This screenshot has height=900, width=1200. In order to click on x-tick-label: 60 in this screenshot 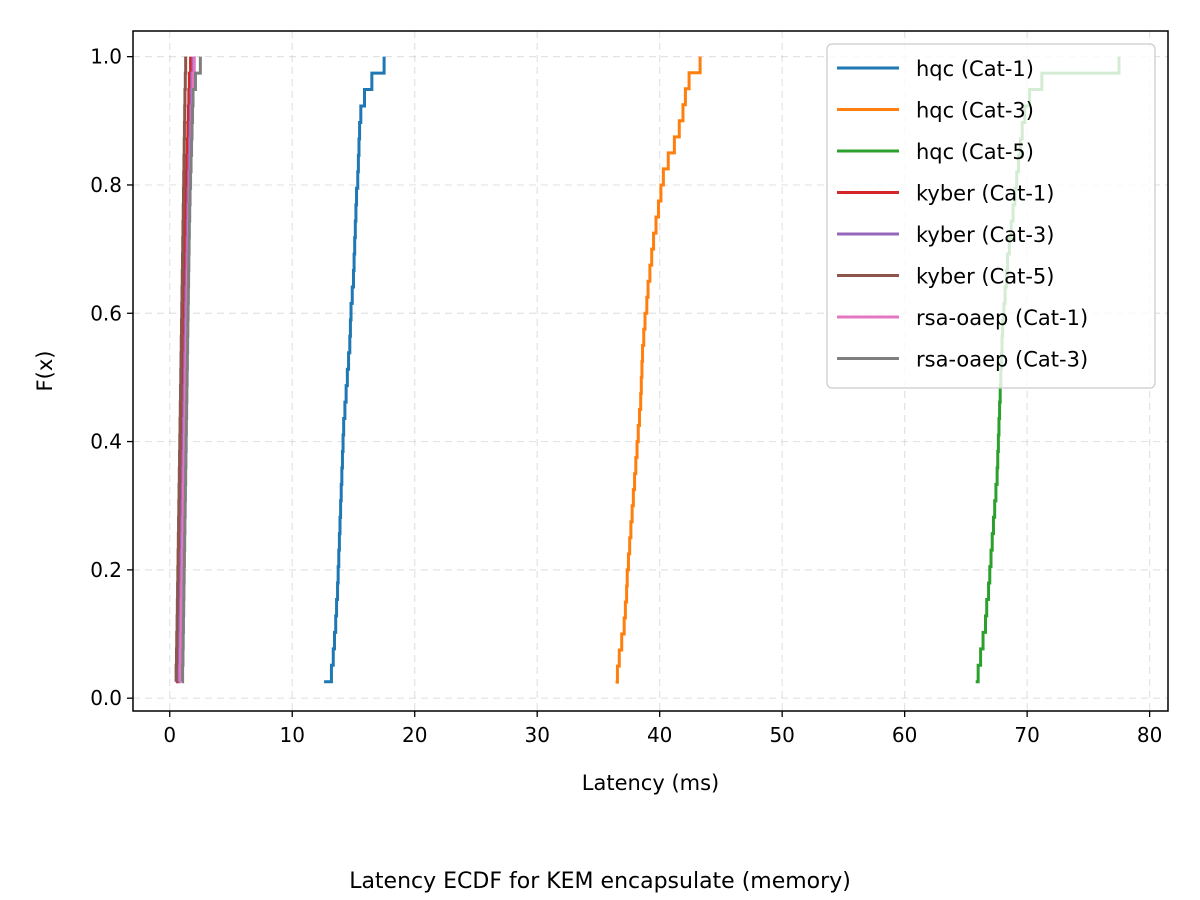, I will do `click(904, 735)`.